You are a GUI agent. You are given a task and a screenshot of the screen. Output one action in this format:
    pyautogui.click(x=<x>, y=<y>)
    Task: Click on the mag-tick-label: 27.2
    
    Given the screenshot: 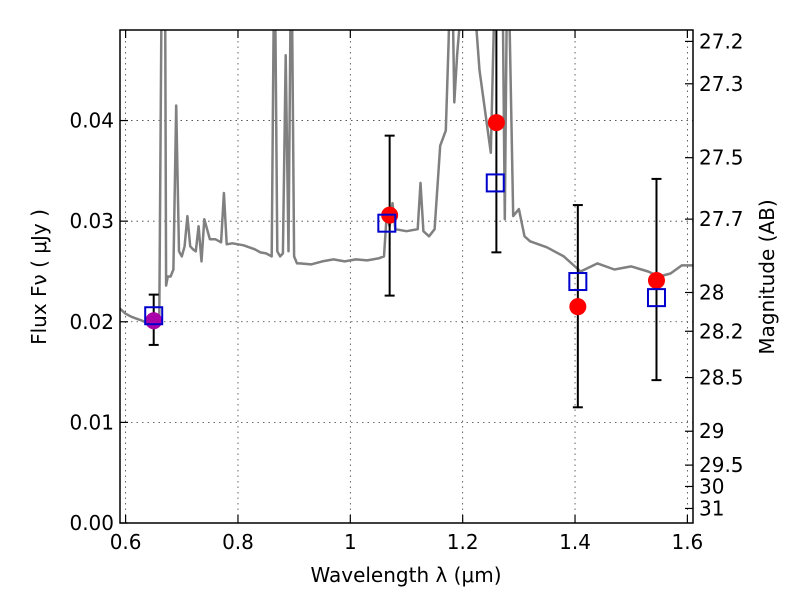 What is the action you would take?
    pyautogui.click(x=721, y=41)
    